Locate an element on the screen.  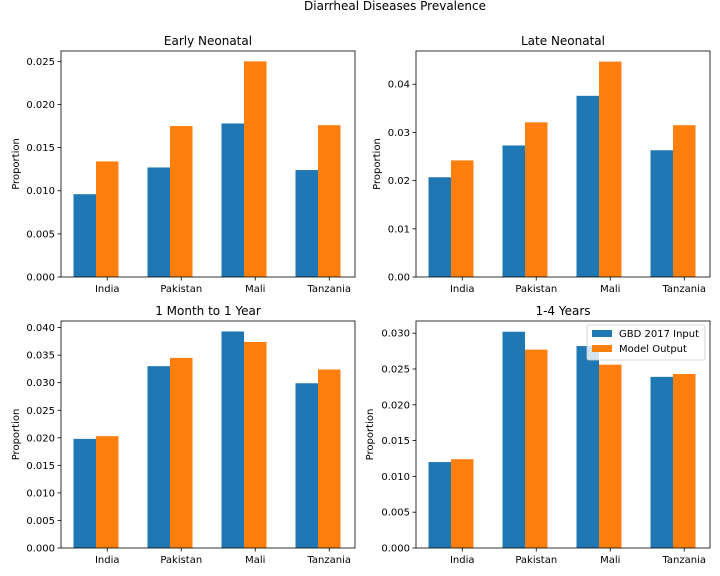
legend: GBD 2017 Input Model Output is located at coordinates (646, 342).